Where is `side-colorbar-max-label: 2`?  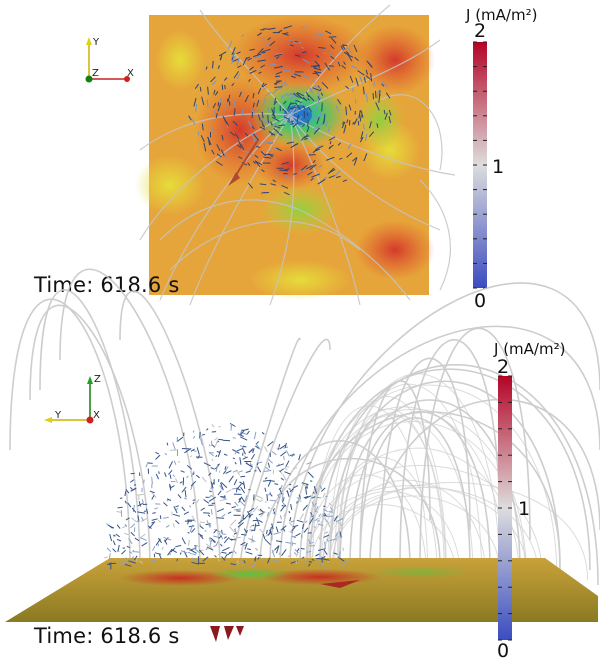
side-colorbar-max-label: 2 is located at coordinates (503, 367).